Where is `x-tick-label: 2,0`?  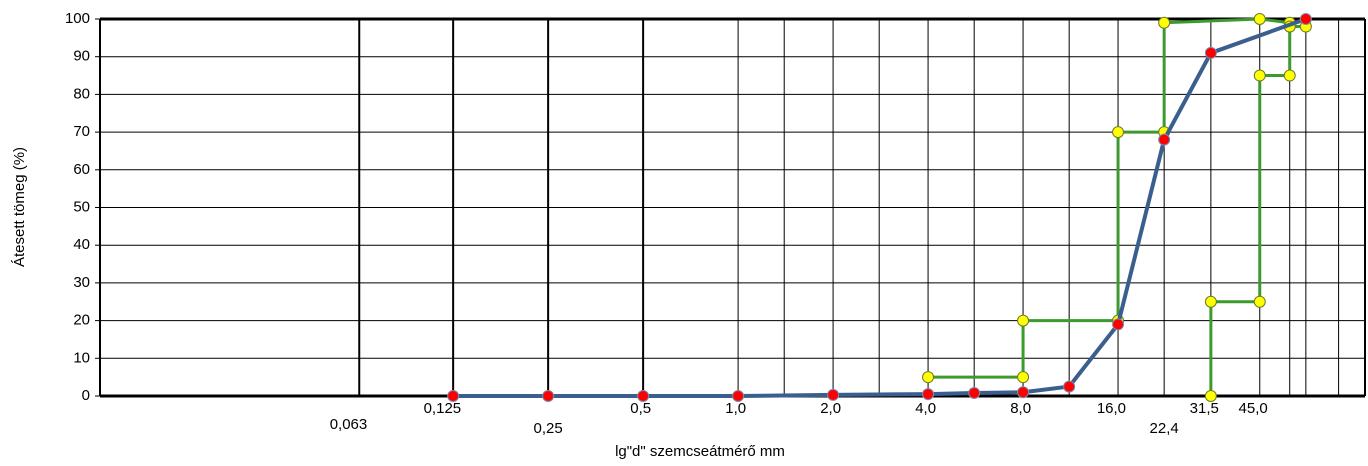
x-tick-label: 2,0 is located at coordinates (830, 408).